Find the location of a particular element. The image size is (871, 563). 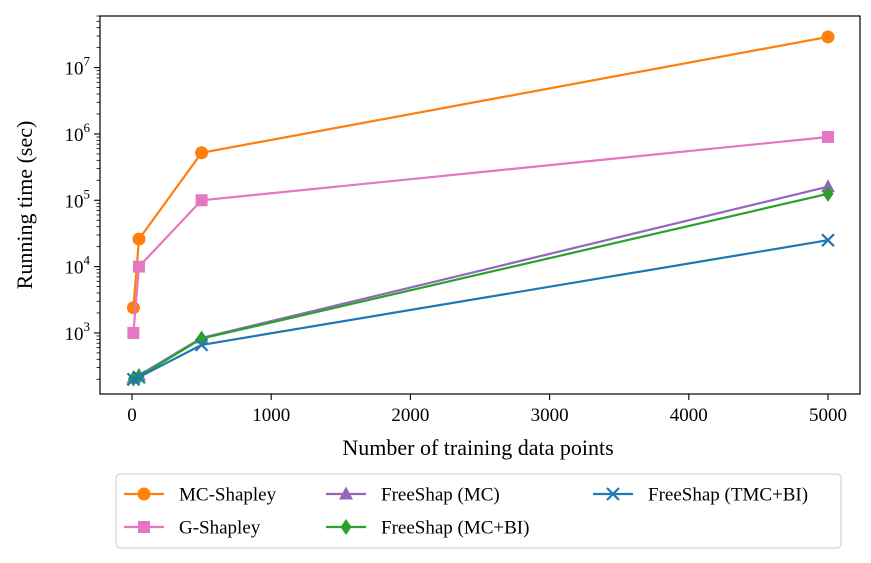

legend-item: FreeShap (TMC+BI) is located at coordinates (700, 495).